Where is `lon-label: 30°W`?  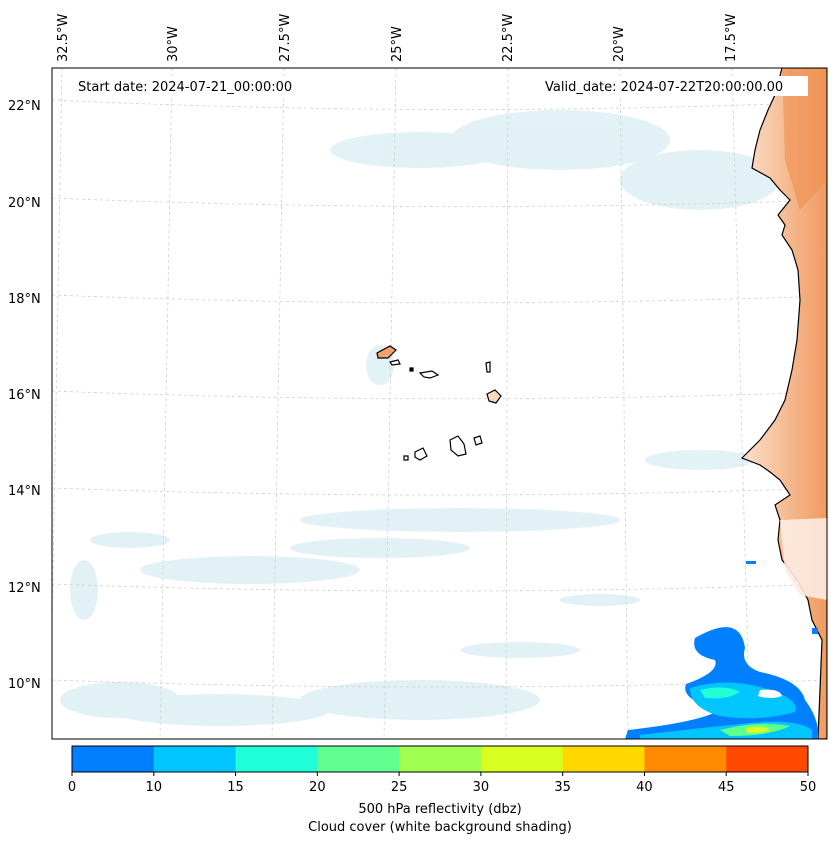 lon-label: 30°W is located at coordinates (173, 44).